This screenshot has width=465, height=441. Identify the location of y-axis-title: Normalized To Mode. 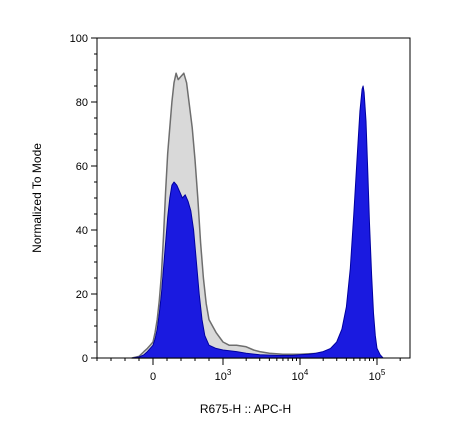
(37, 198).